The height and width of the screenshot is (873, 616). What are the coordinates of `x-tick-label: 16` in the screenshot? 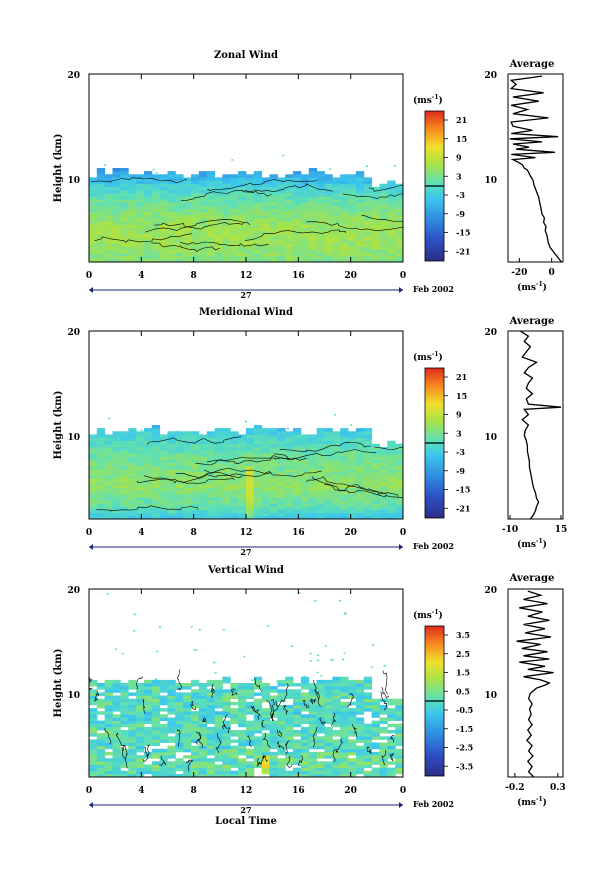 It's located at (298, 791).